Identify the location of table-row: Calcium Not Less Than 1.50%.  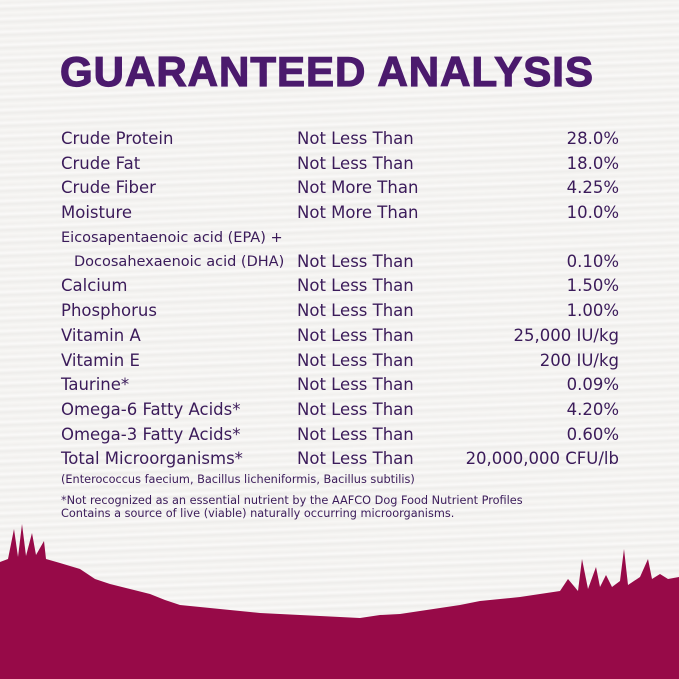
(340, 287).